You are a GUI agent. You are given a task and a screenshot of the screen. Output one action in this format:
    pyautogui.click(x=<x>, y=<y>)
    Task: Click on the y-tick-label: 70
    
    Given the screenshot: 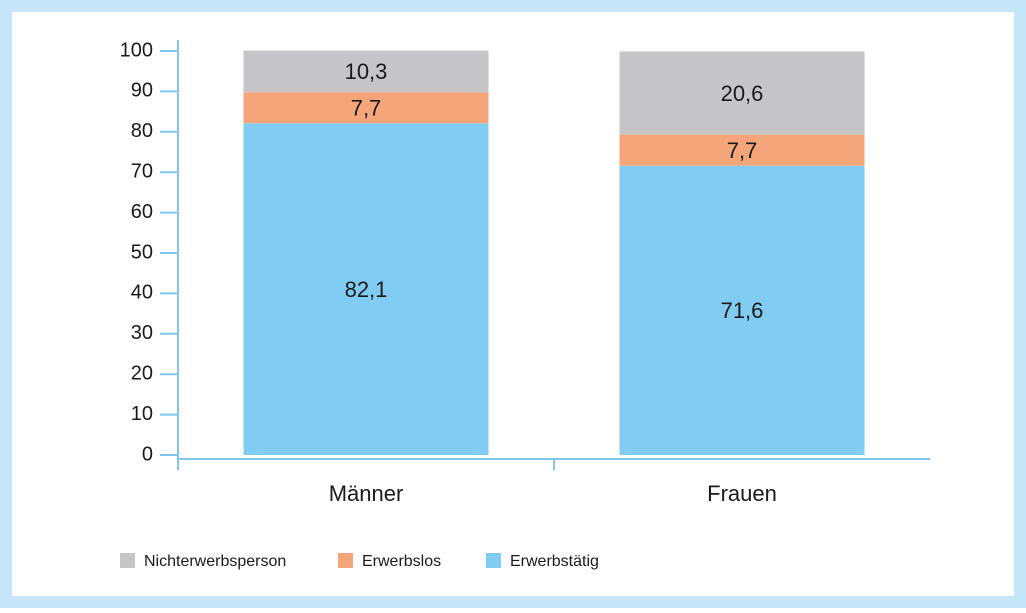 What is the action you would take?
    pyautogui.click(x=142, y=171)
    